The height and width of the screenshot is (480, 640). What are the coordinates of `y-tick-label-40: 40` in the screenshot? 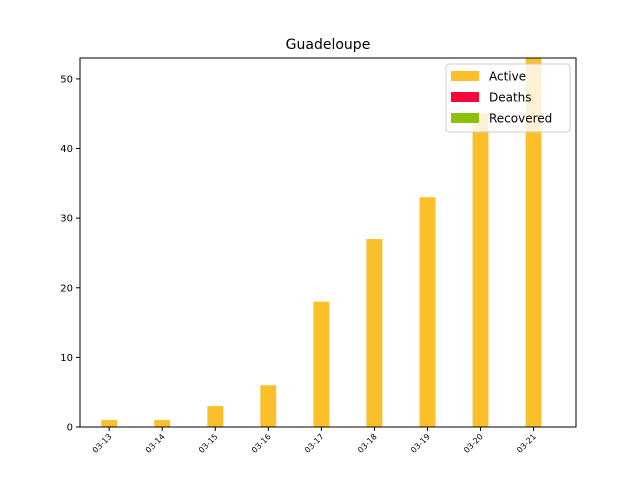 It's located at (66, 149).